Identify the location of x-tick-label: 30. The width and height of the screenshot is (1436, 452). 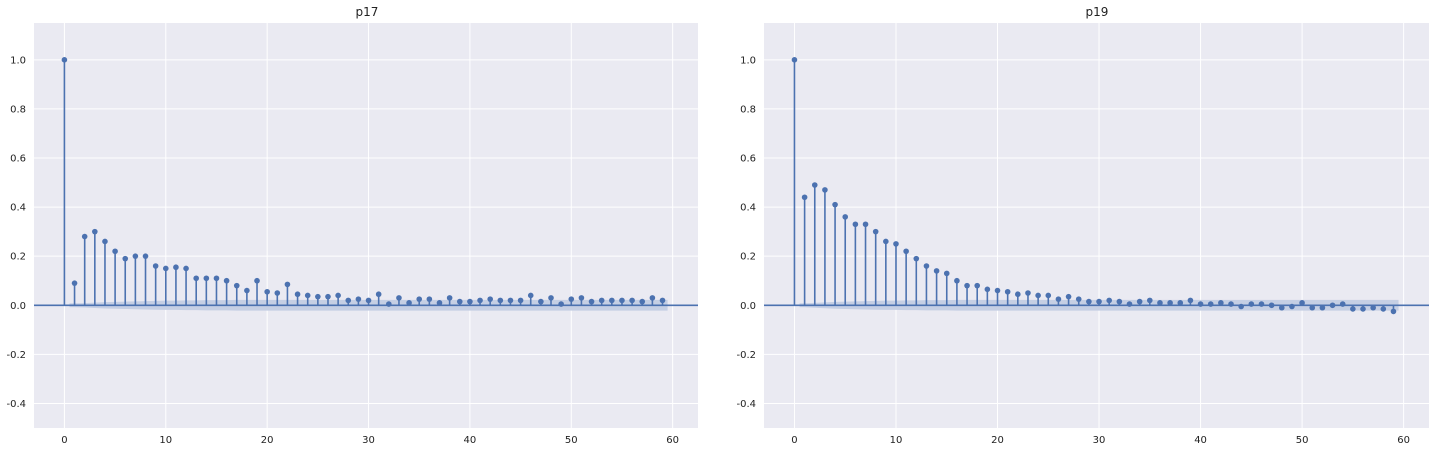
(1099, 440).